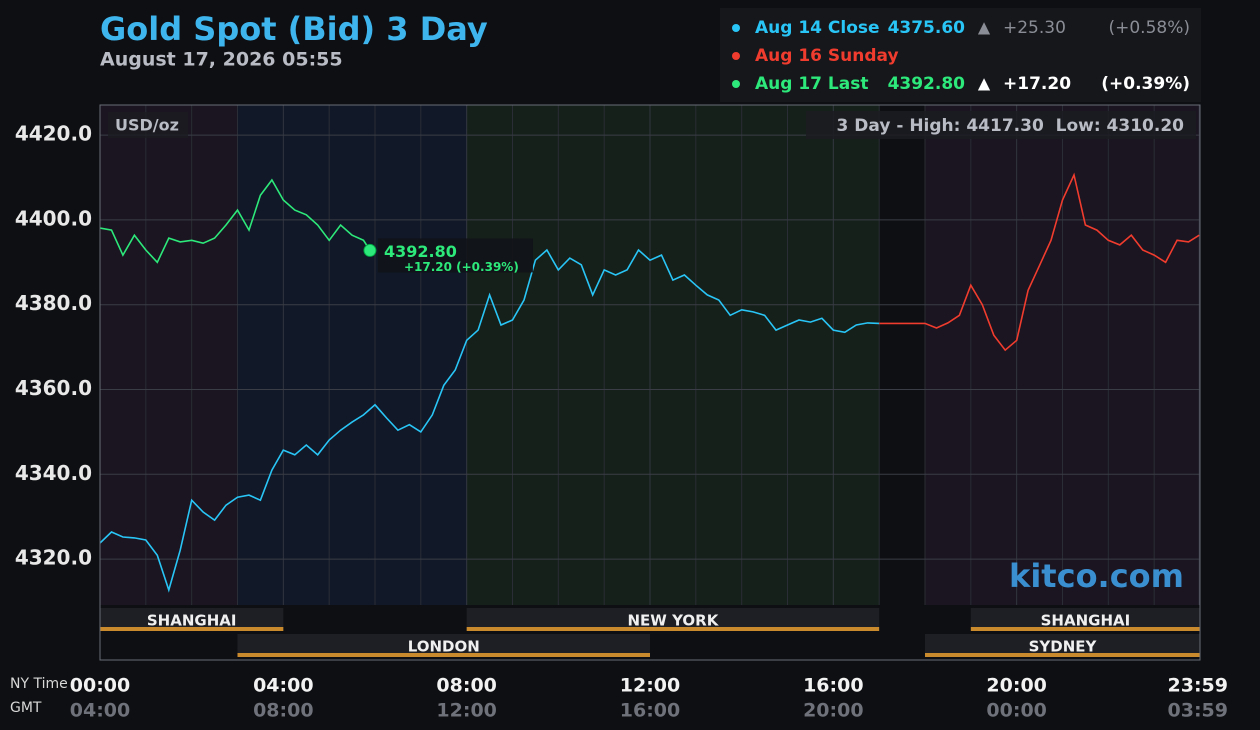 The width and height of the screenshot is (1260, 730). I want to click on y-tick-label: 4420.0, so click(53, 134).